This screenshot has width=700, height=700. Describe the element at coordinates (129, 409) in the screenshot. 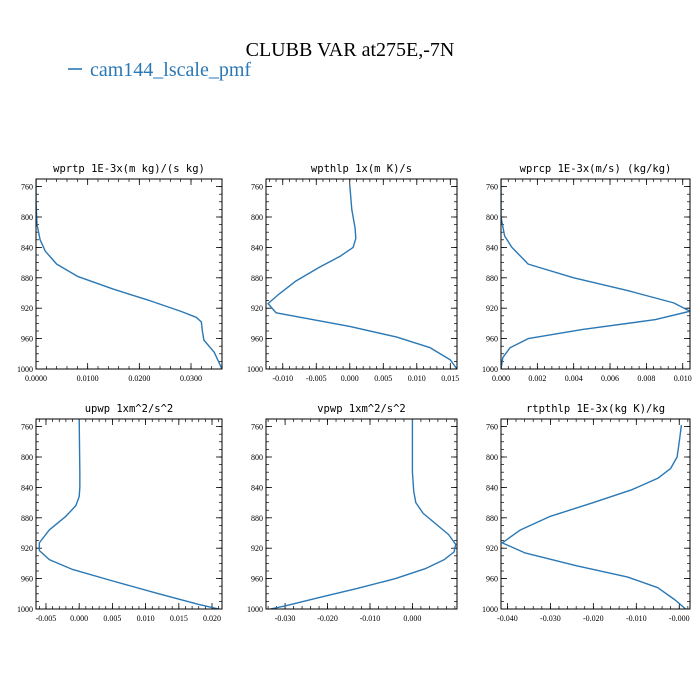

I see `panel-title: upwp 1xm^2/s^2` at that location.